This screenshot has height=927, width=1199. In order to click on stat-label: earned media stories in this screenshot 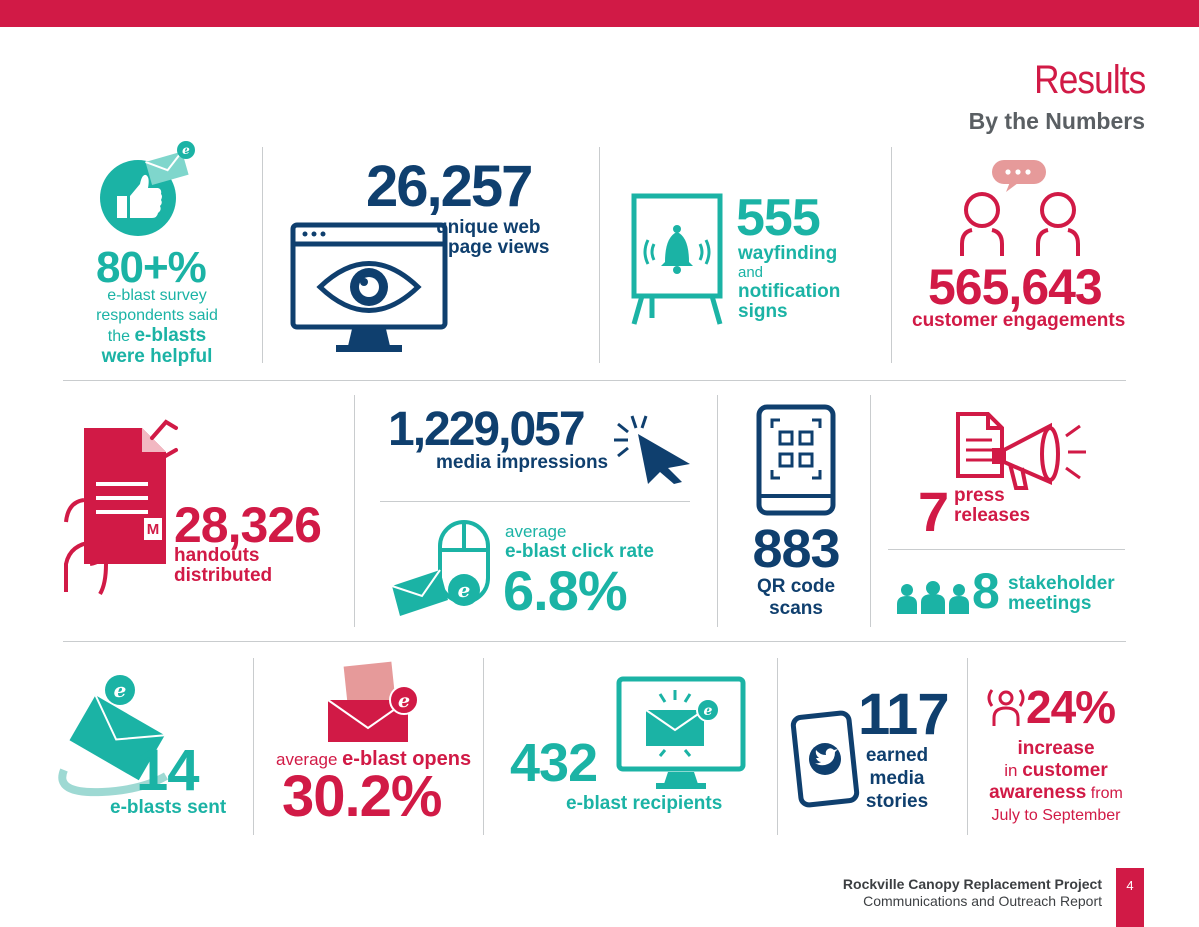, I will do `click(897, 778)`.